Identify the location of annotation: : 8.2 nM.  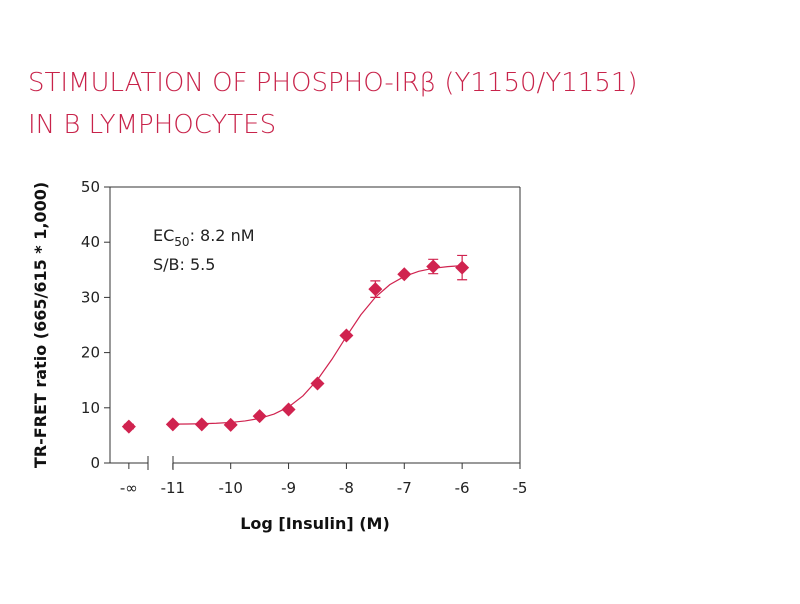
(222, 235).